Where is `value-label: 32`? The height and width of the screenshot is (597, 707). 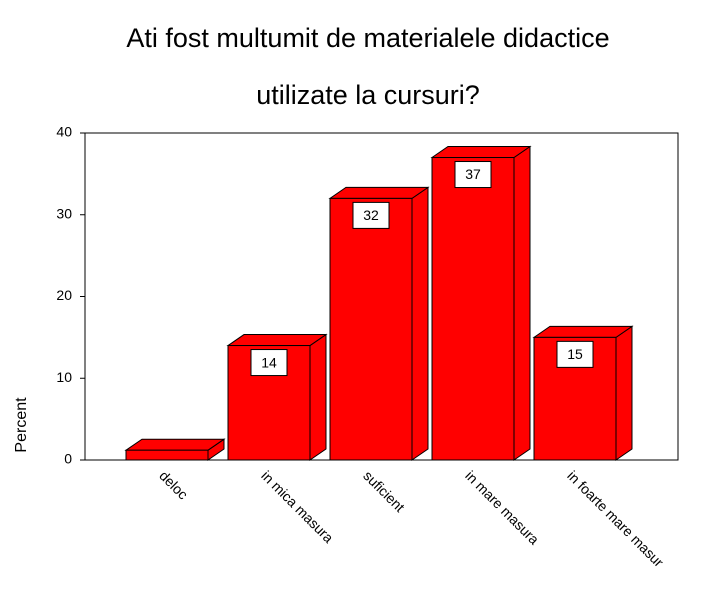
value-label: 32 is located at coordinates (371, 215).